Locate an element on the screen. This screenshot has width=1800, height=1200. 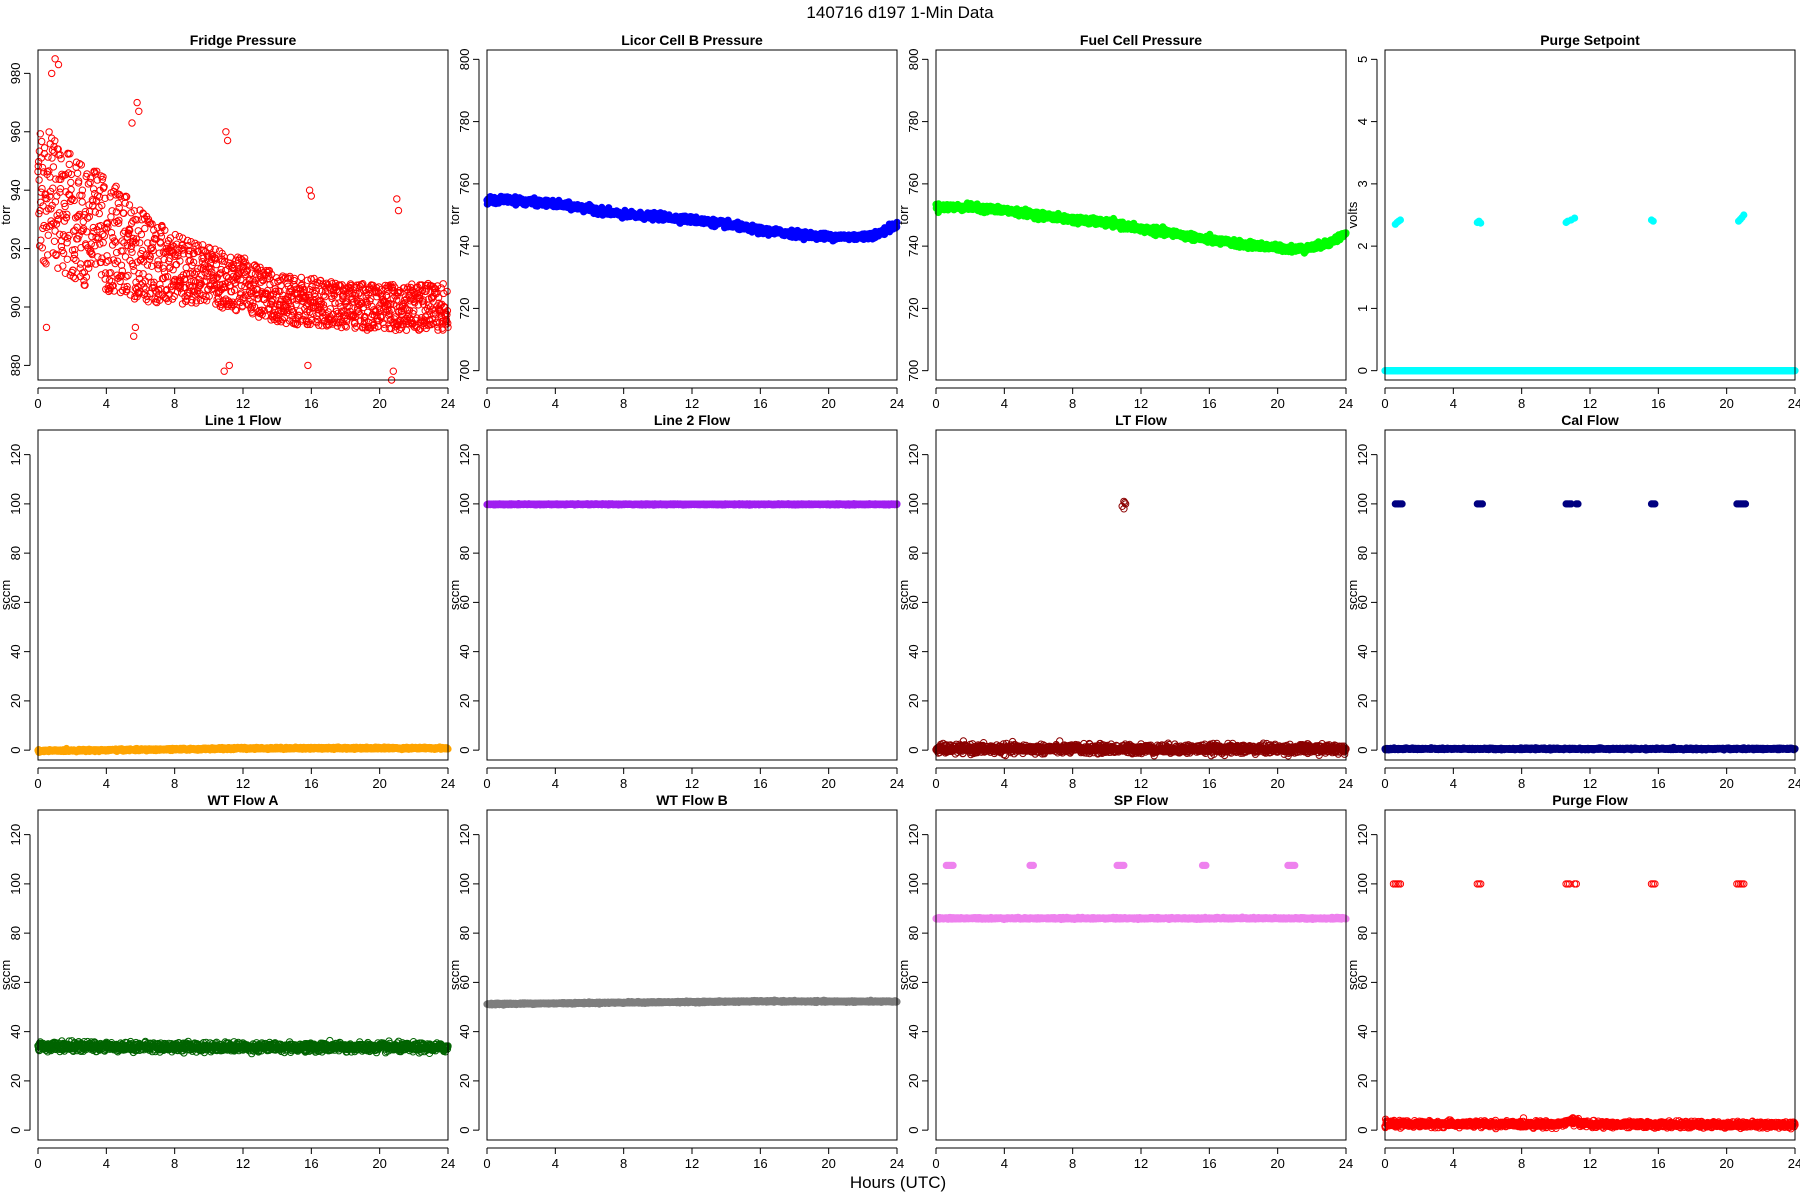
panel-title: Fridge Pressure is located at coordinates (243, 40).